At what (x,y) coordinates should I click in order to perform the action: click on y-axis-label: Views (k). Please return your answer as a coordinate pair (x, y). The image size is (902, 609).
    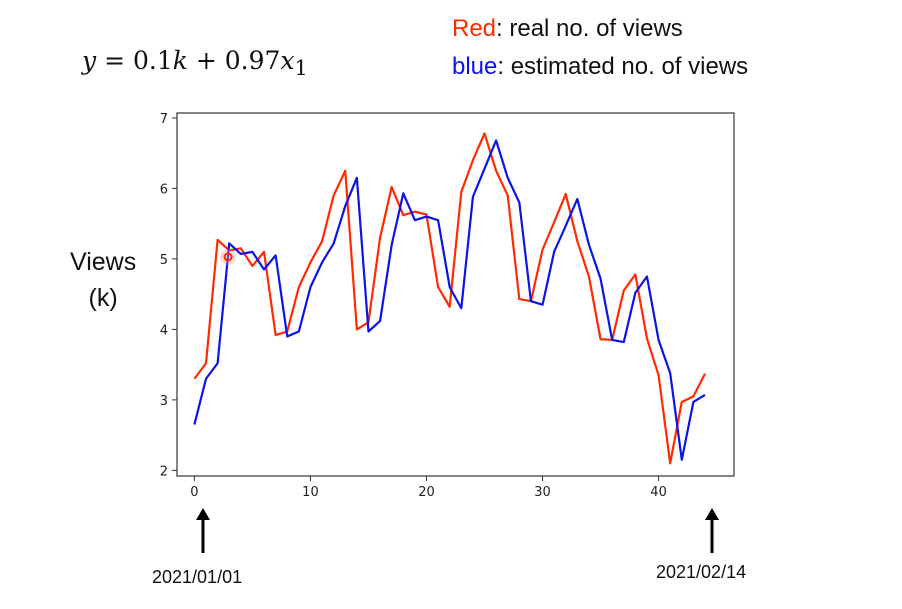
    Looking at the image, I should click on (103, 280).